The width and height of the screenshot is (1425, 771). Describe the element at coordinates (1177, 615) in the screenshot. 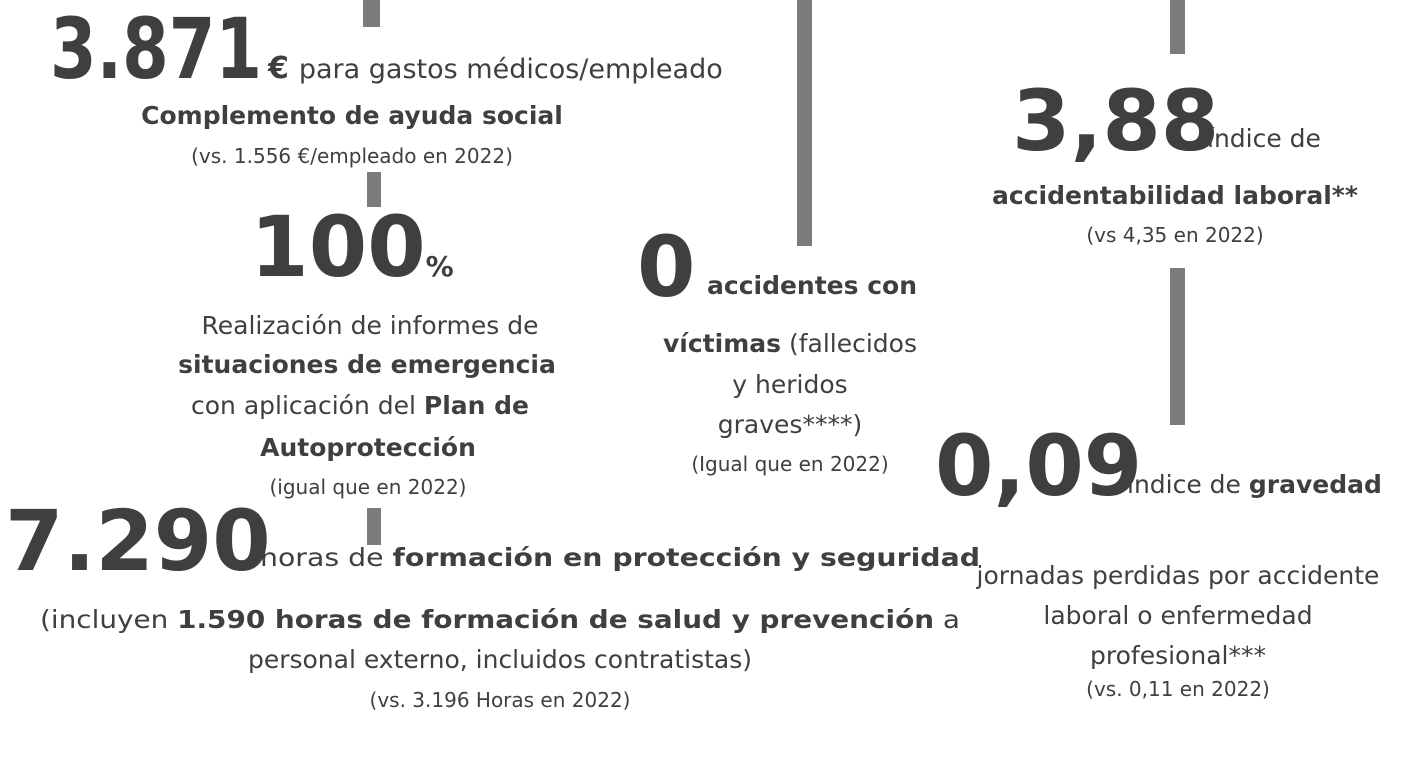

I see `line: laboral o enfermedad` at that location.